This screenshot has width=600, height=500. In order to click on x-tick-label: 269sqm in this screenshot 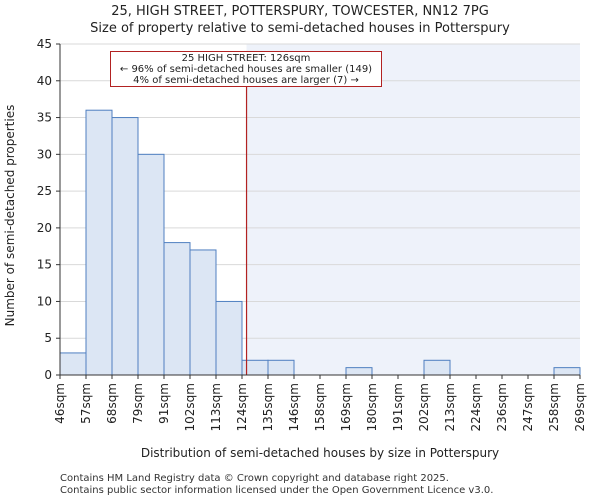, I will do `click(580, 407)`.